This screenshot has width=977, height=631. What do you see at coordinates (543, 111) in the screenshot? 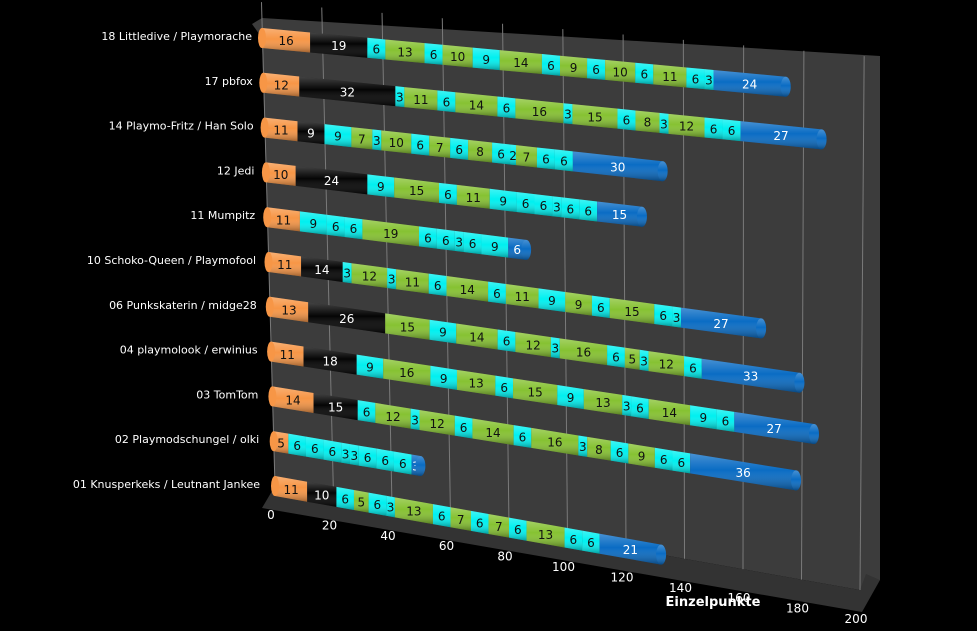
I see `bar-row: 12 32 3 11 6 14 6 16 3 15 6 8 3 12 6 6 27` at bounding box center [543, 111].